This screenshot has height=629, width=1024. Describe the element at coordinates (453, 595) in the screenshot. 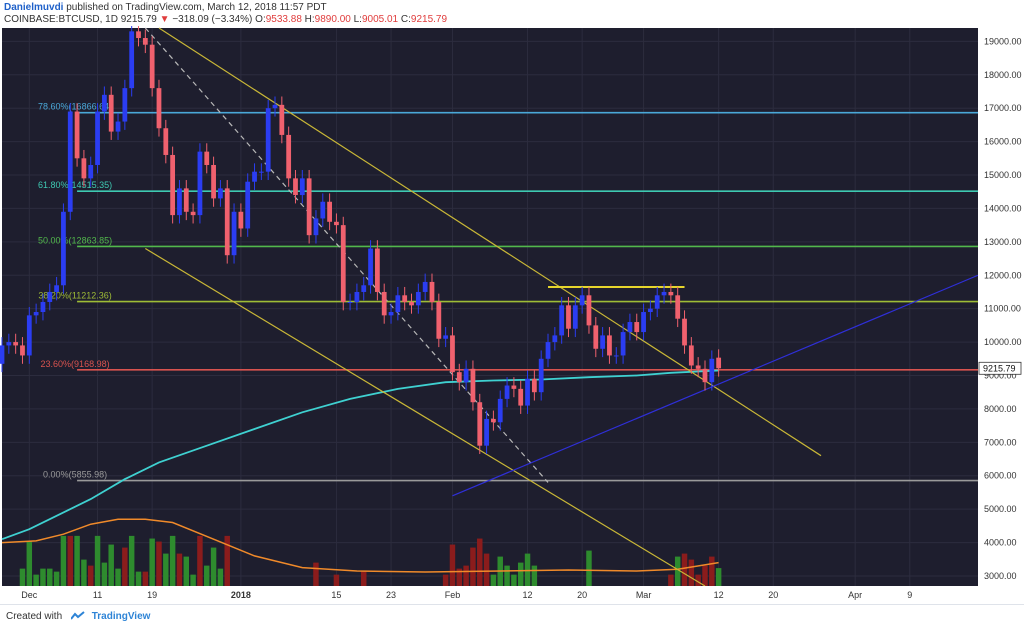

I see `time-tick-label: Feb` at that location.